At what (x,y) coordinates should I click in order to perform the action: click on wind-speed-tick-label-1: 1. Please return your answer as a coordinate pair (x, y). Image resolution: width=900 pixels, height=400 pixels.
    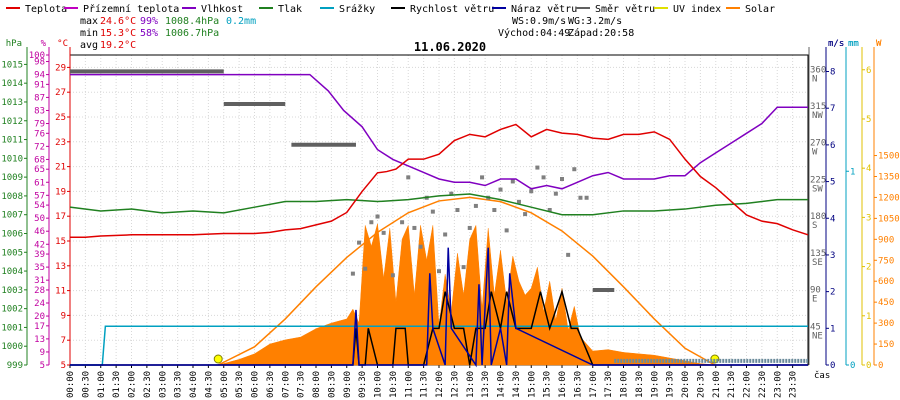
    Looking at the image, I should click on (832, 329).